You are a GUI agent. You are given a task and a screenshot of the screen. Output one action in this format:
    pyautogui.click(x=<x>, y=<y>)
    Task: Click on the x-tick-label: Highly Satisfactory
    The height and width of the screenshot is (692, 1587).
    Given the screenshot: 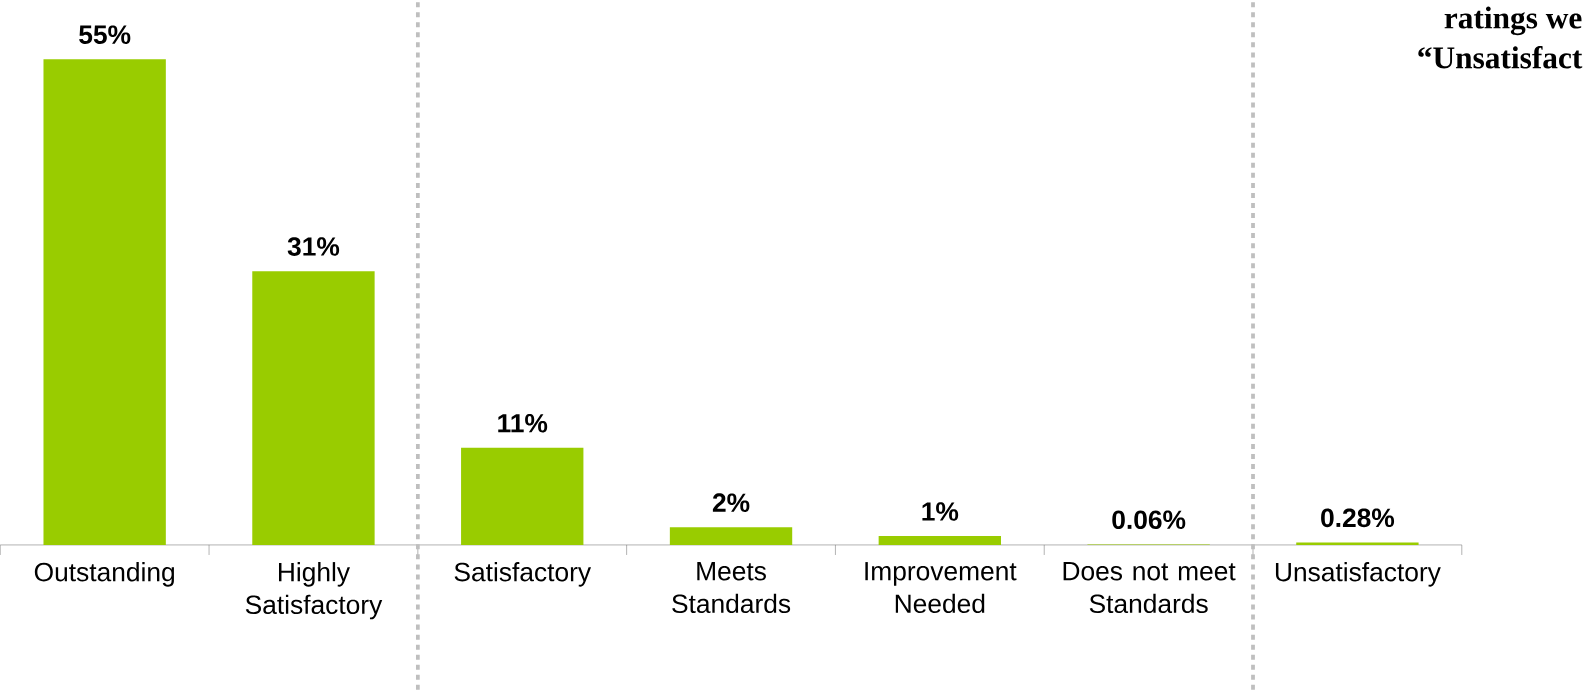 What is the action you would take?
    pyautogui.click(x=314, y=591)
    